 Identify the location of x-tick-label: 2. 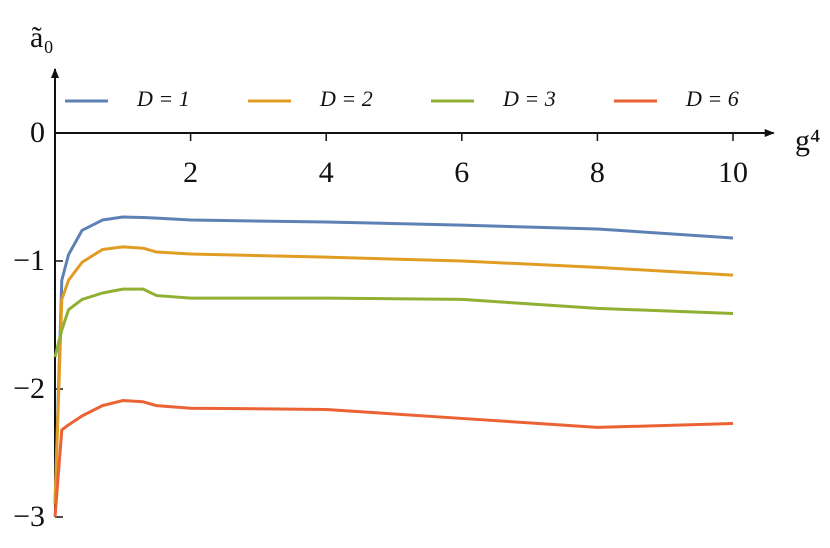
(190, 172).